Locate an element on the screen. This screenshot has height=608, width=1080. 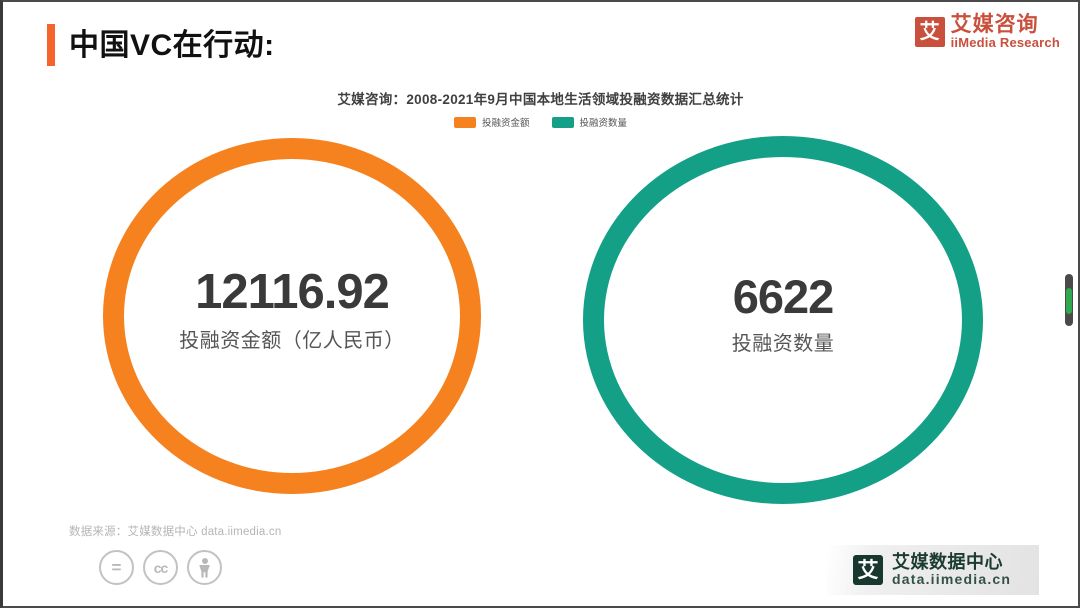
person-icon is located at coordinates (204, 567).